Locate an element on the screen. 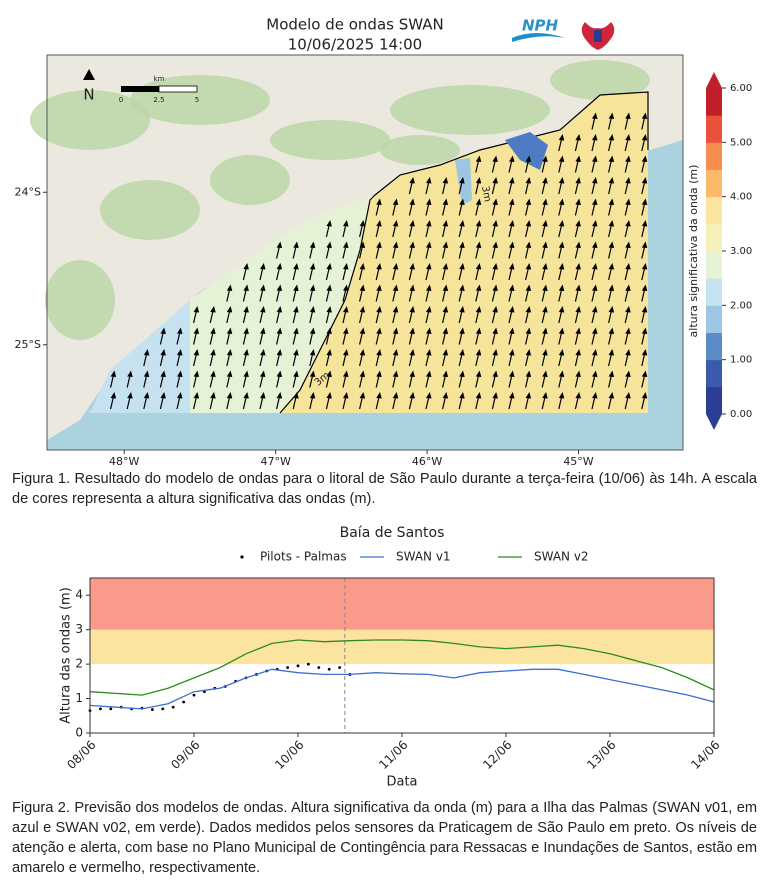 This screenshot has width=767, height=894. colorbar-tick-label: 2.00 is located at coordinates (741, 305).